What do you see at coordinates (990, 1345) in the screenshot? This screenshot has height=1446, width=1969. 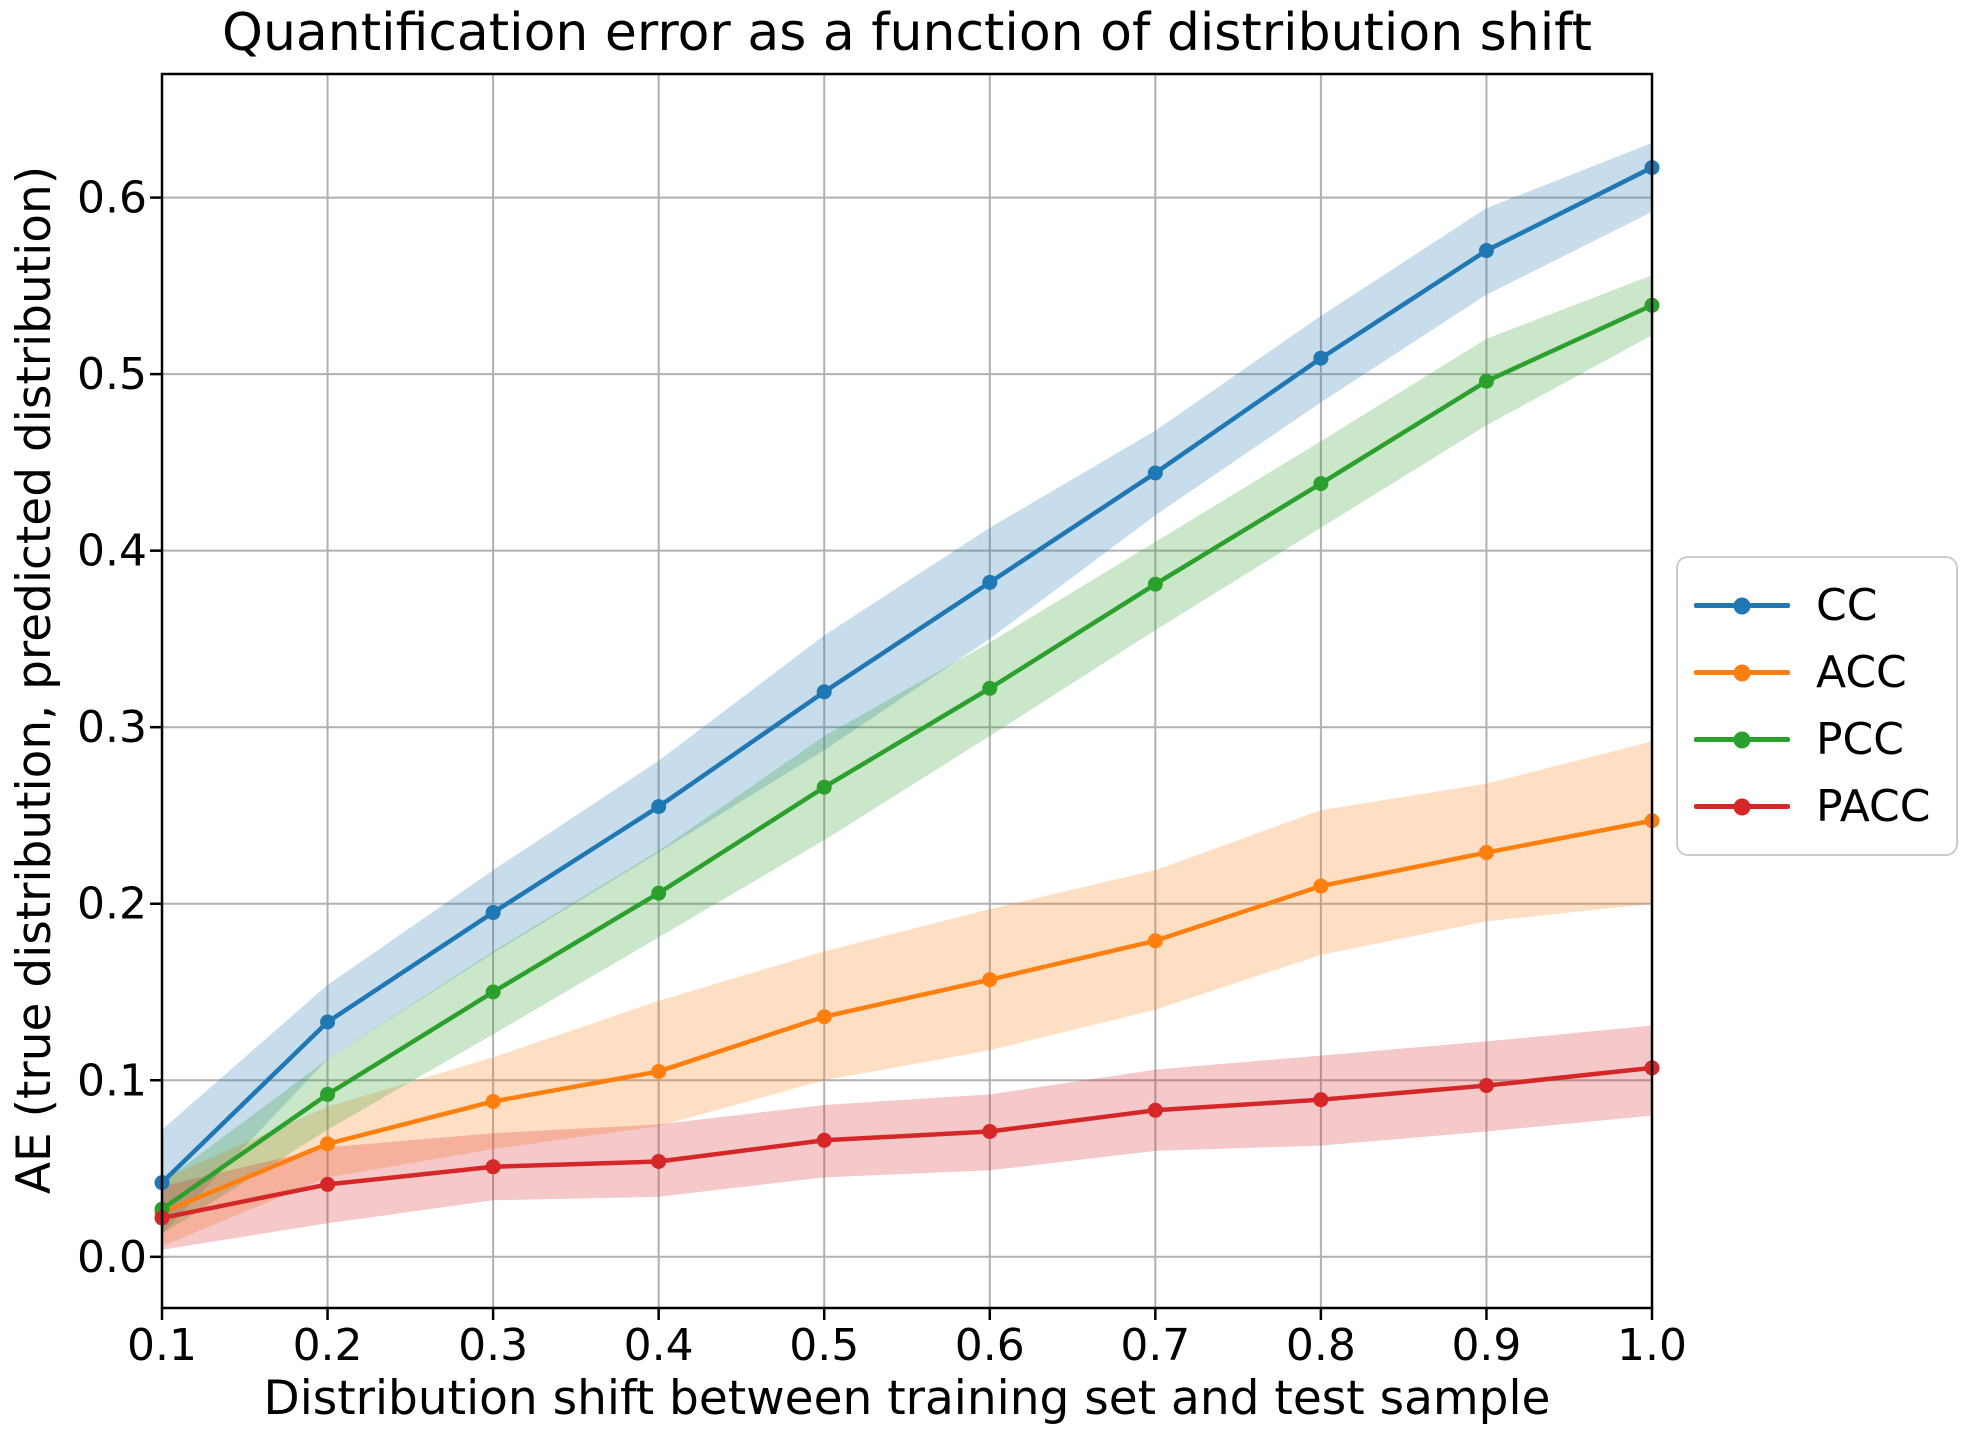 I see `x-tick-label: 0.6` at bounding box center [990, 1345].